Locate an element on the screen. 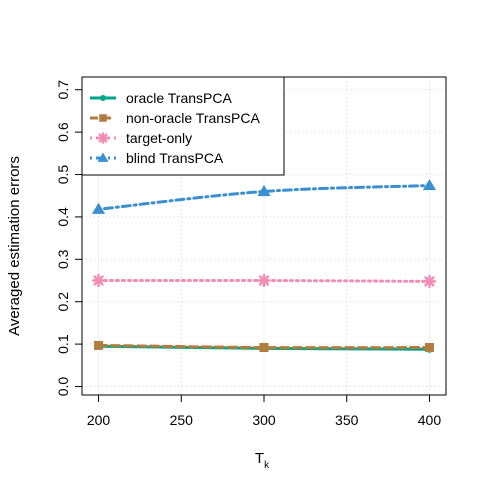  legend-label-non-oracle-transpca: non-oracle TransPCA is located at coordinates (193, 118).